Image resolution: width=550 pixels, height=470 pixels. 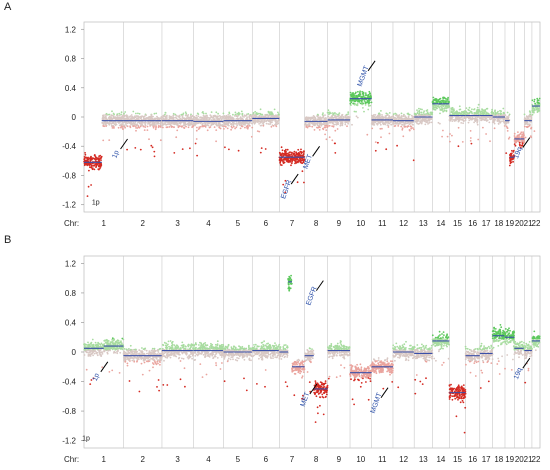 What do you see at coordinates (536, 223) in the screenshot?
I see `chromosome-label: 22` at bounding box center [536, 223].